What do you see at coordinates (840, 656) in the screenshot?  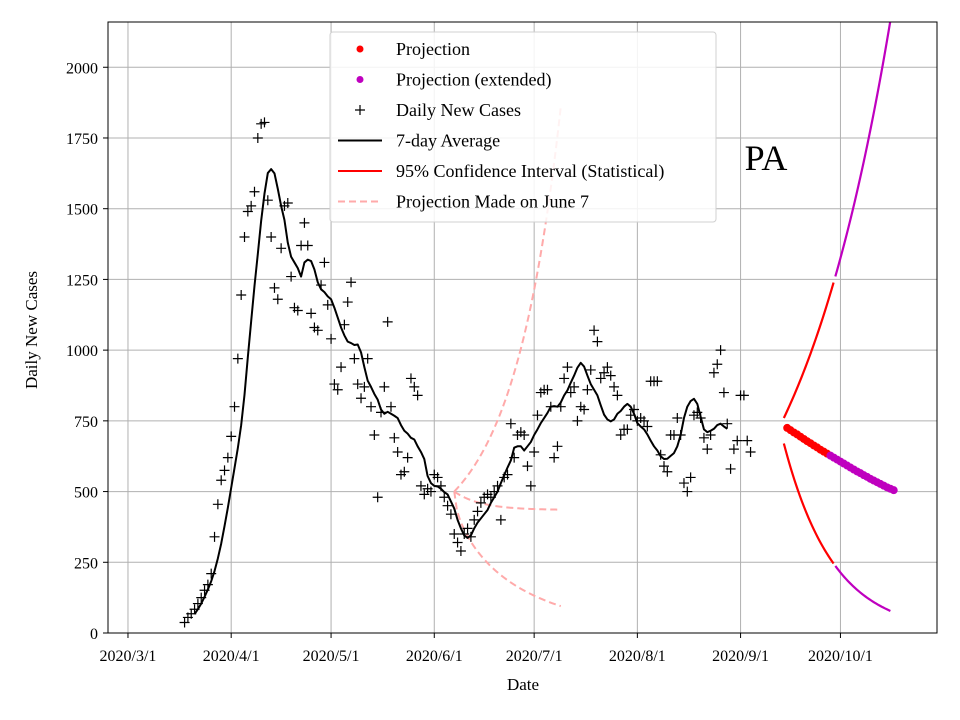 I see `x-tick-label: 2020/10/1` at bounding box center [840, 656].